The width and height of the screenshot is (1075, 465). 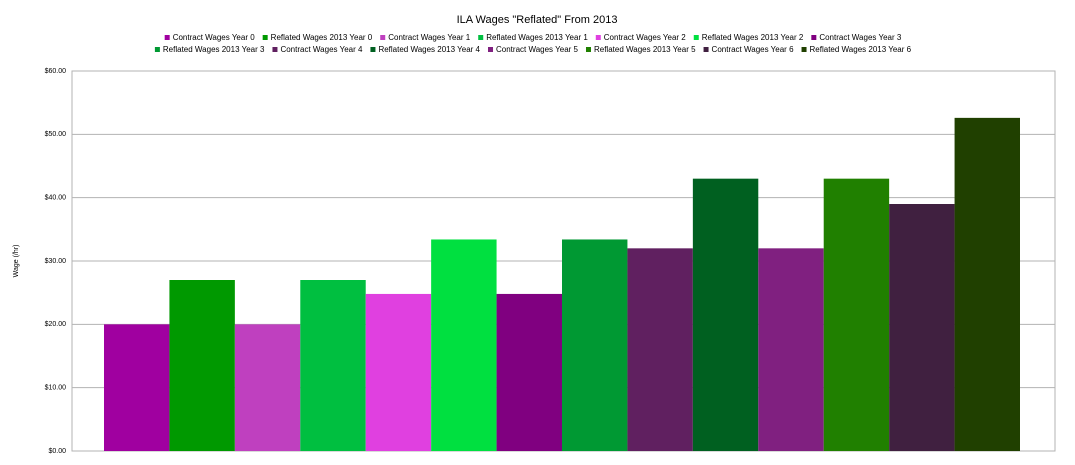 I want to click on y-tick-label: $60.00, so click(x=56, y=71).